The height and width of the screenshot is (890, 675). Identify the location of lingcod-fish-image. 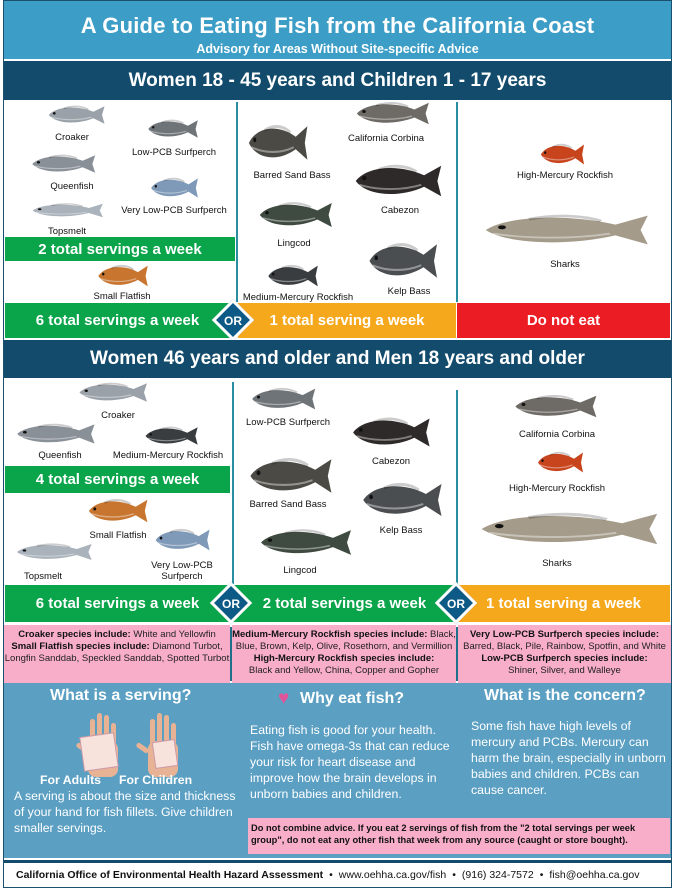
(295, 215).